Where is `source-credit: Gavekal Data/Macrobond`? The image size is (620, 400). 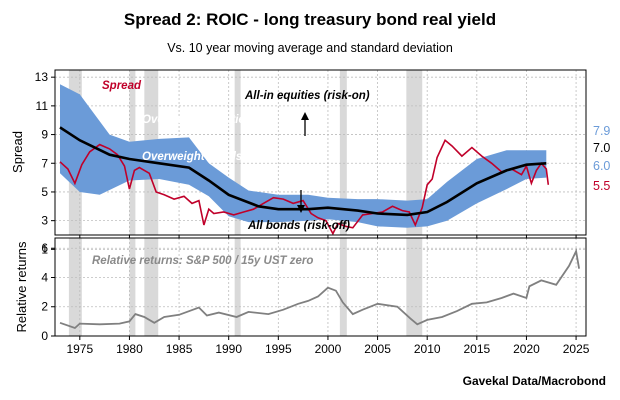
source-credit: Gavekal Data/Macrobond is located at coordinates (534, 381).